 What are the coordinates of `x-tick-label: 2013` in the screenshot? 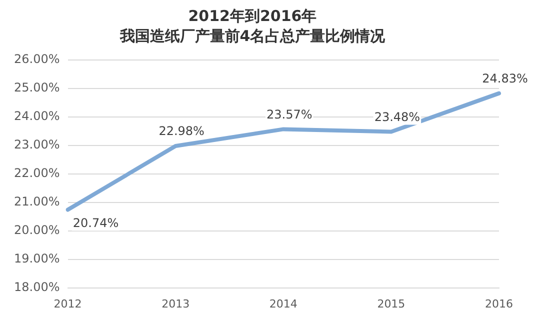 It's located at (176, 303).